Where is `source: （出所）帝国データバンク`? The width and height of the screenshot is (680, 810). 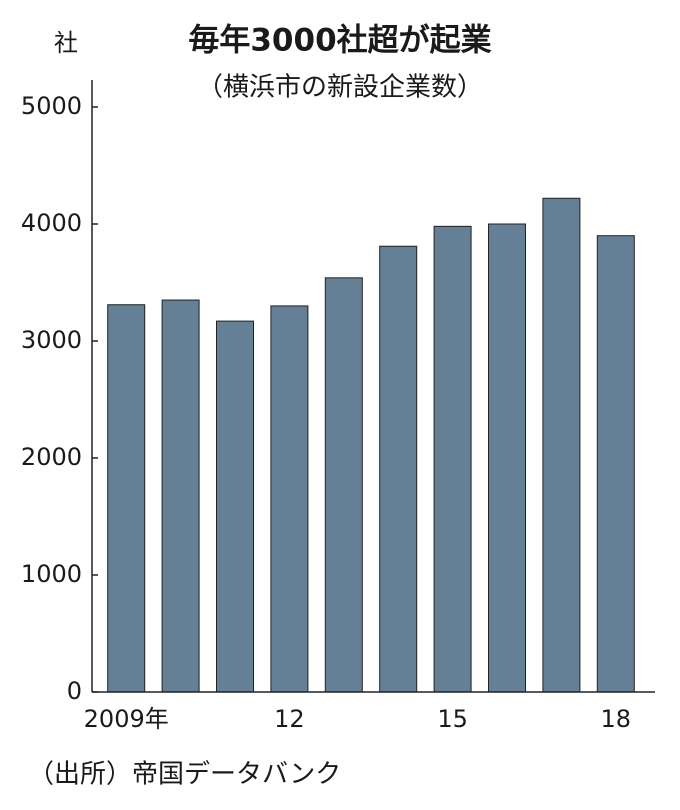 source: （出所）帝国データバンク is located at coordinates (184, 775).